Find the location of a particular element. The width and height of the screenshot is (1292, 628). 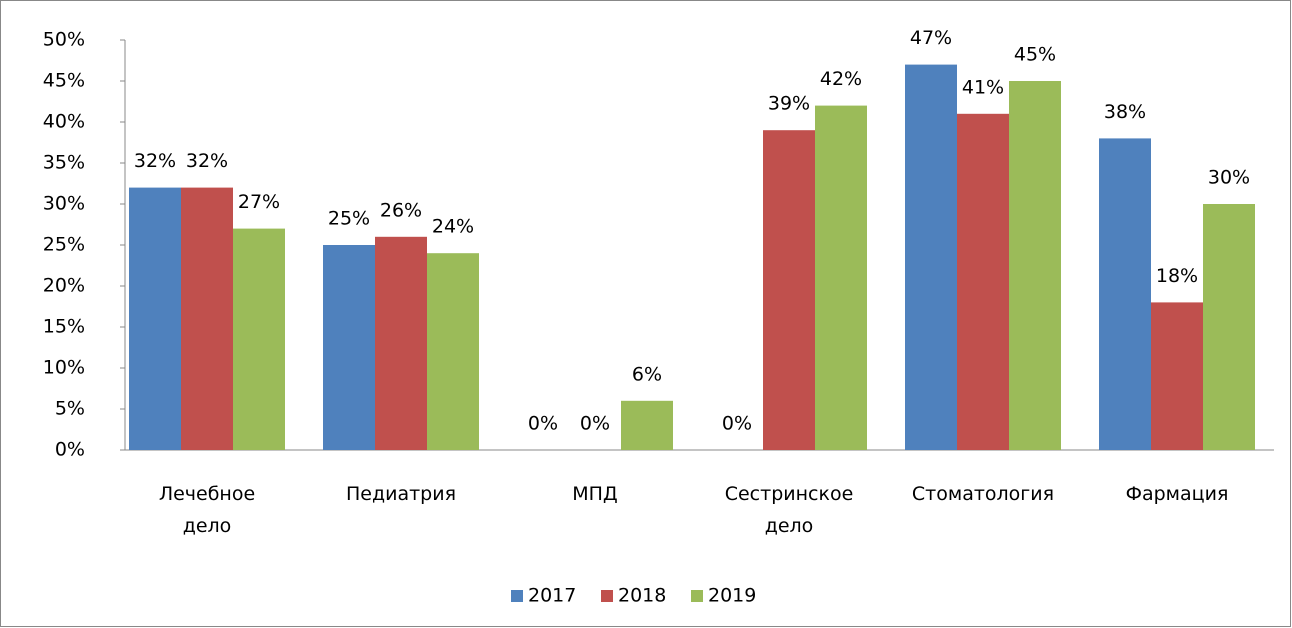

data-label: 47% is located at coordinates (931, 38).